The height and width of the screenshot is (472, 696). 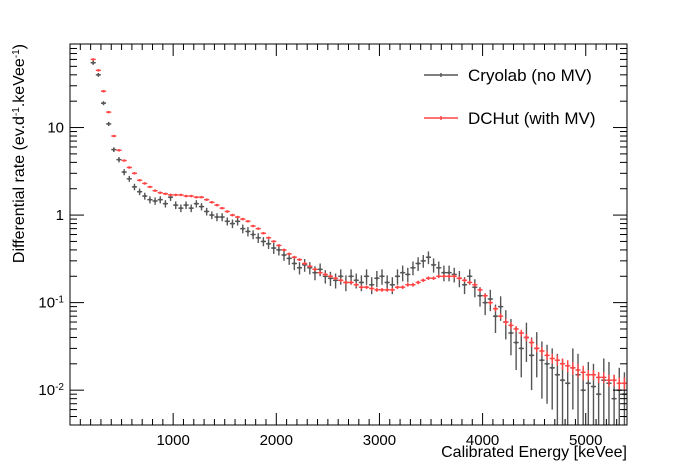 I want to click on y-tick-label: 10-2, so click(x=51, y=391).